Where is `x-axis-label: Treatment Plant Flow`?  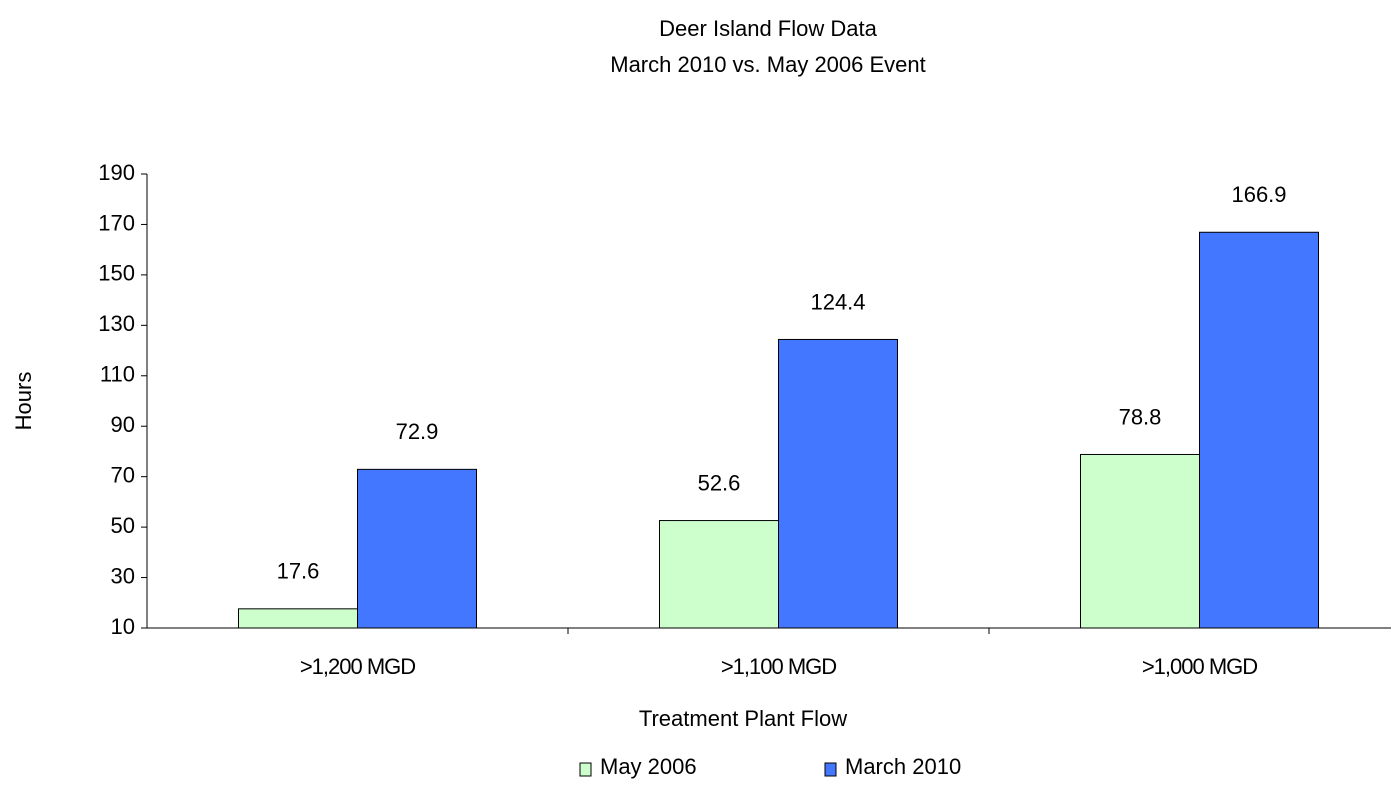
x-axis-label: Treatment Plant Flow is located at coordinates (743, 718).